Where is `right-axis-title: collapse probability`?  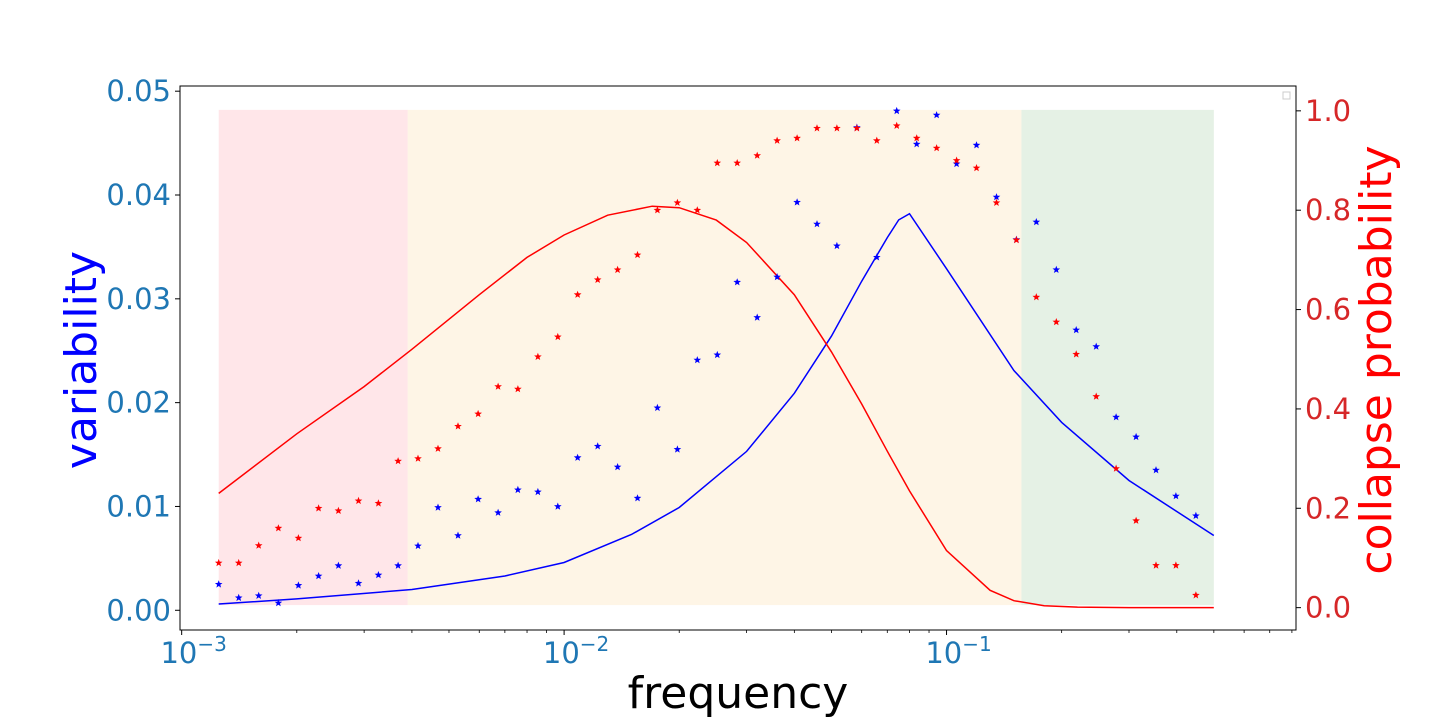
right-axis-title: collapse probability is located at coordinates (1376, 359).